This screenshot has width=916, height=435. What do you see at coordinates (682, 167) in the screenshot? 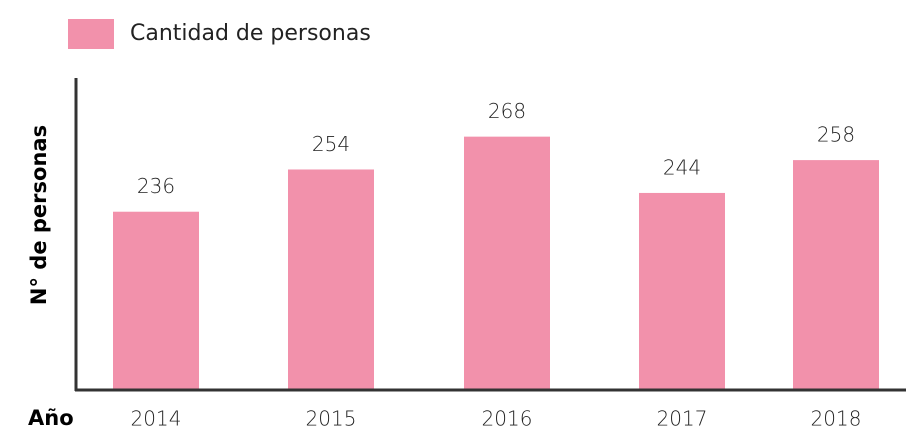
I see `value-label: 244` at bounding box center [682, 167].